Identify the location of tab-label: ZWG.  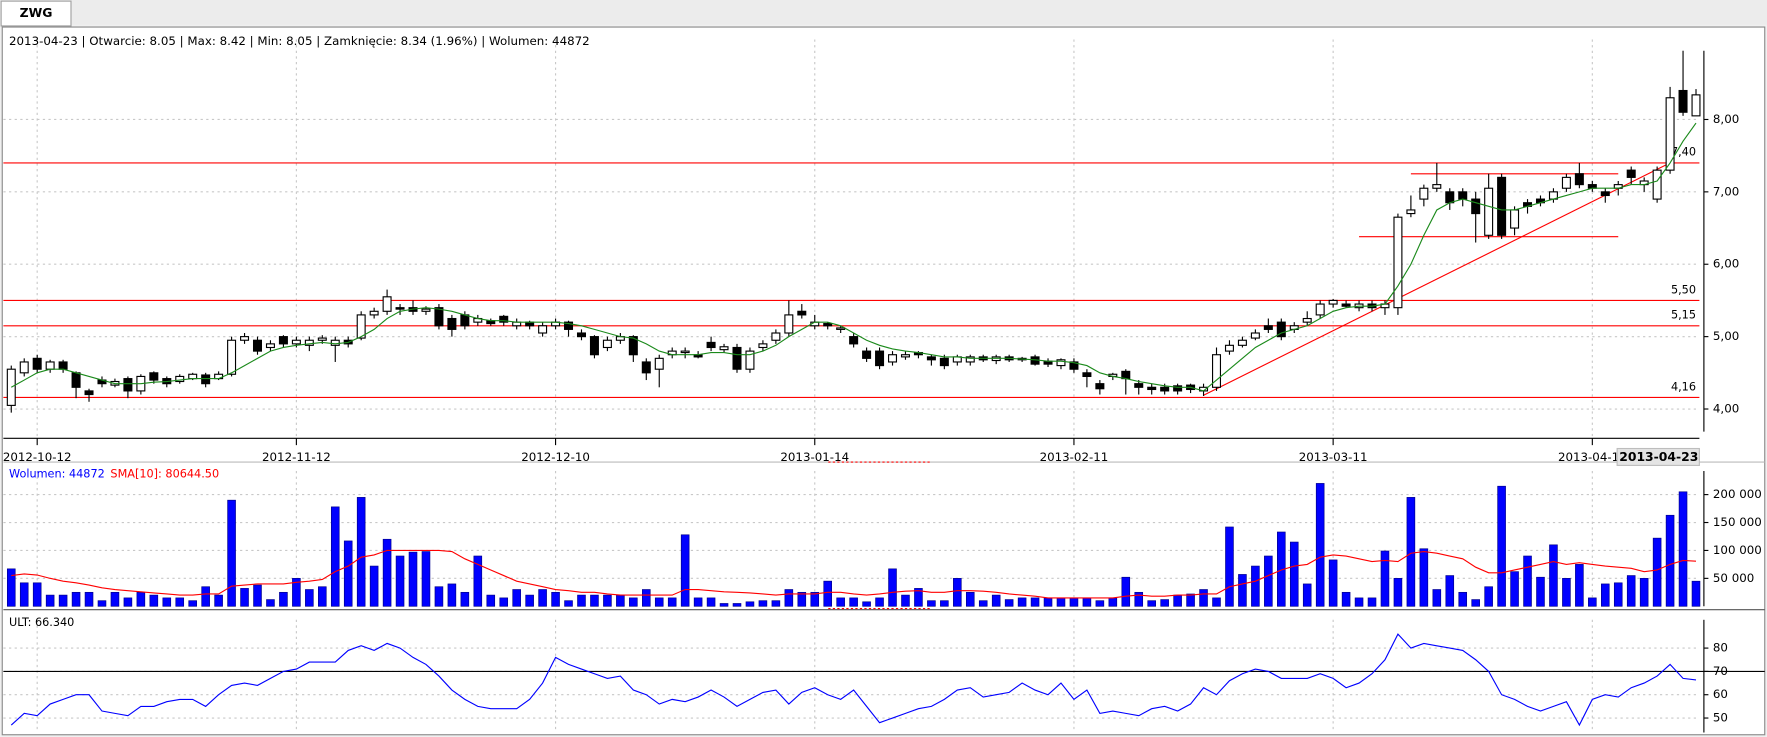
(36, 12).